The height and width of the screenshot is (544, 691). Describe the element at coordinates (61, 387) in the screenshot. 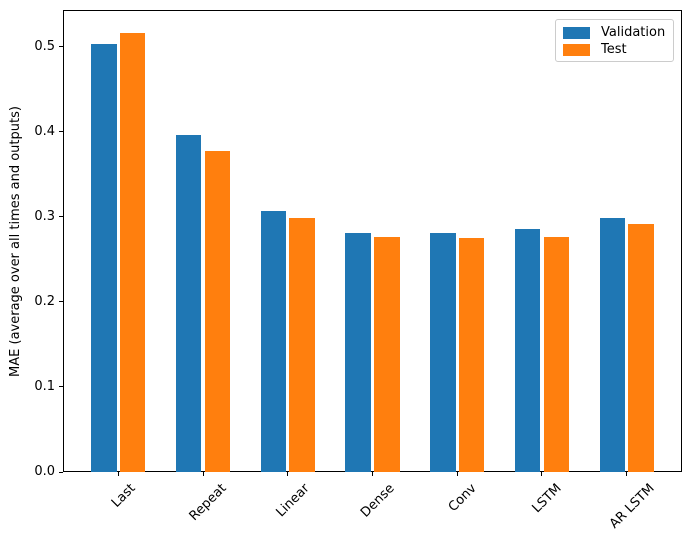

I see `y-tick-mark-0.1` at that location.